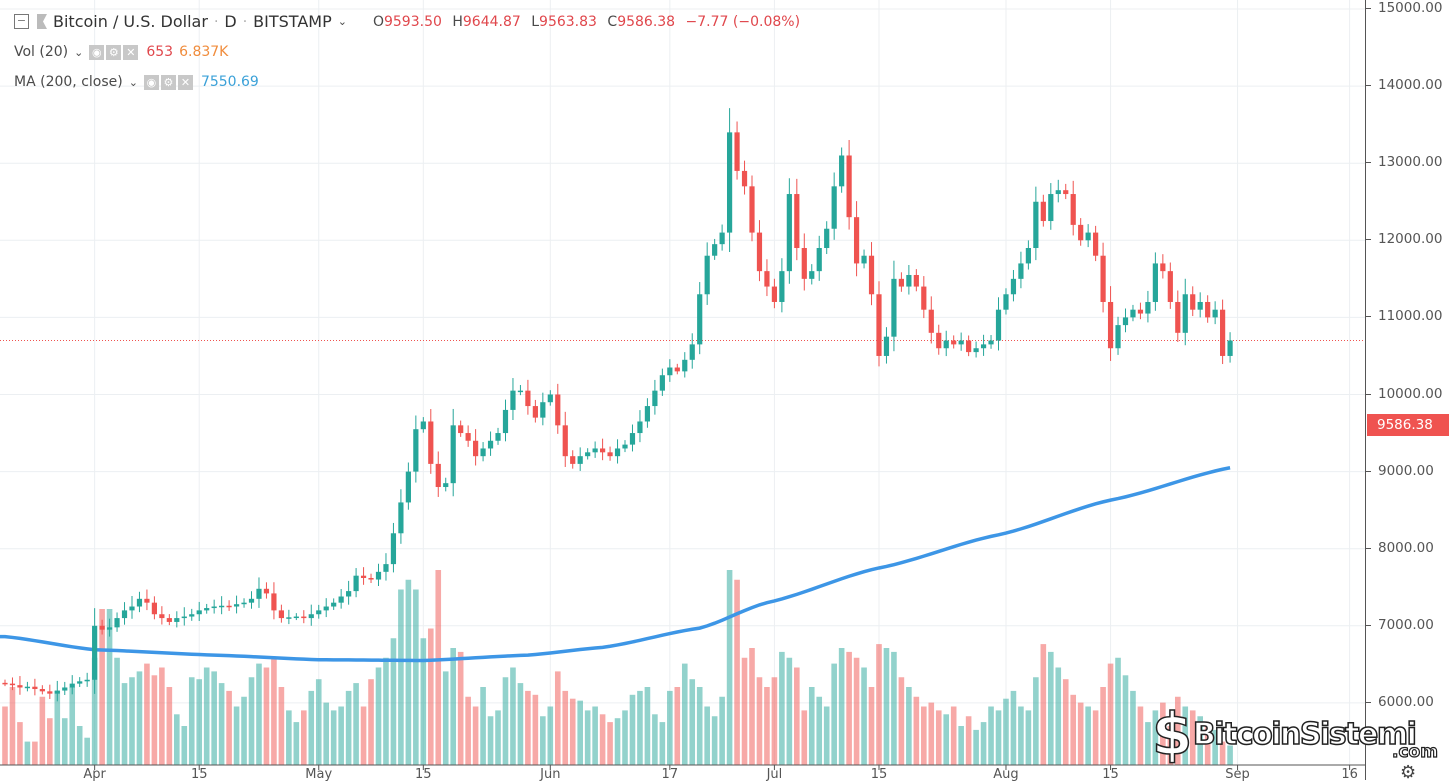  I want to click on x-tick-label: 15, so click(199, 774).